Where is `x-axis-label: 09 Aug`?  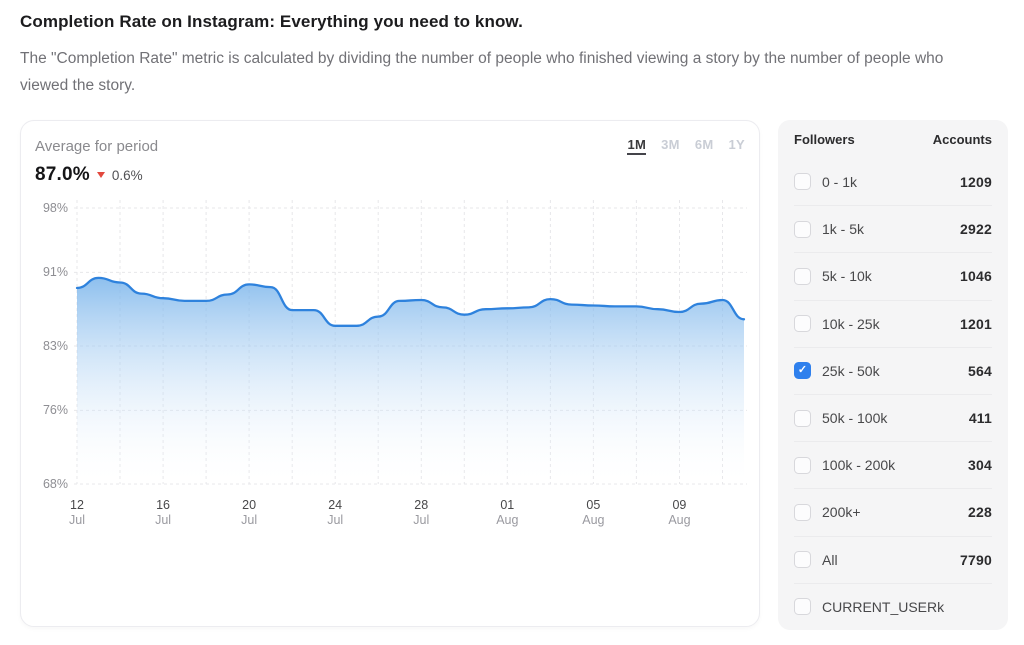
x-axis-label: 09 Aug is located at coordinates (679, 512).